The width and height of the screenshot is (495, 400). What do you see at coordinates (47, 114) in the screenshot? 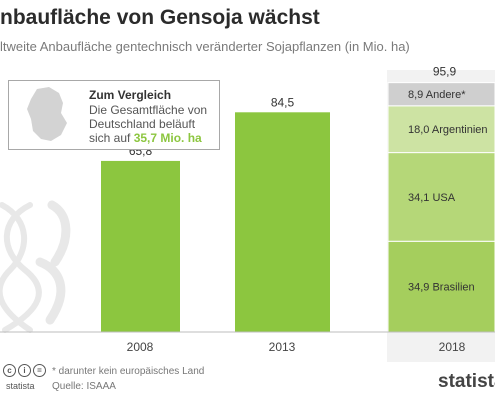
I see `germany-map-icon` at bounding box center [47, 114].